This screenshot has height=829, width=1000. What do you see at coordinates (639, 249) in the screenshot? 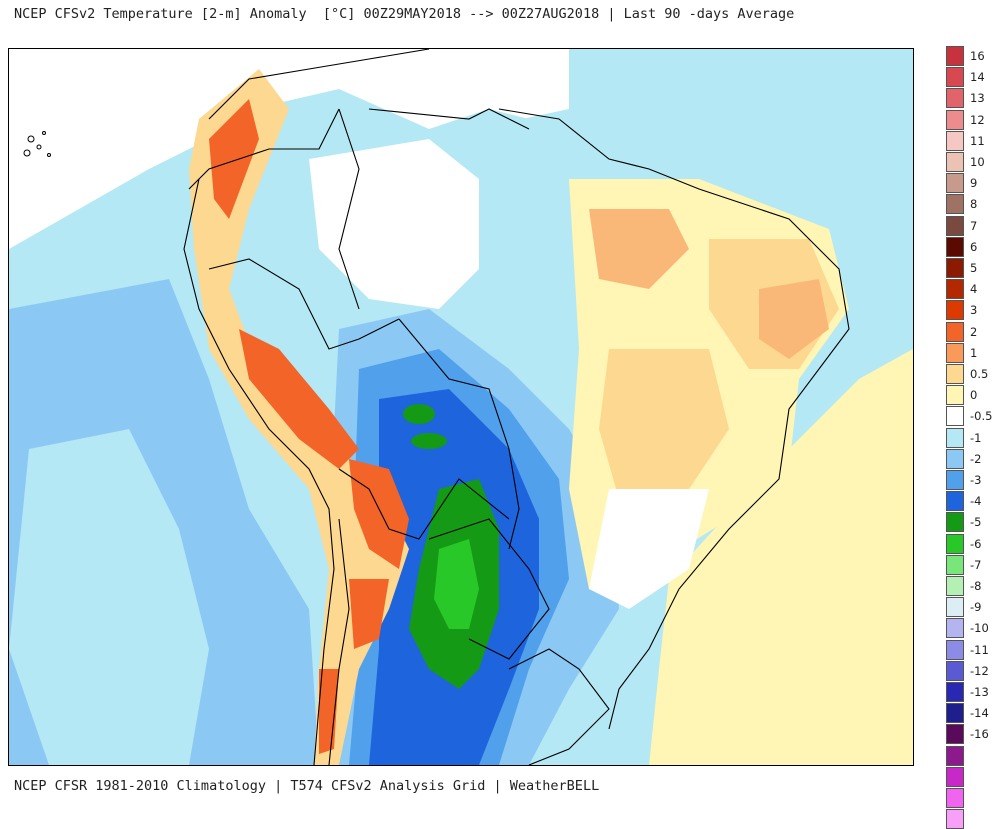
I see `northern-warm-patch` at bounding box center [639, 249].